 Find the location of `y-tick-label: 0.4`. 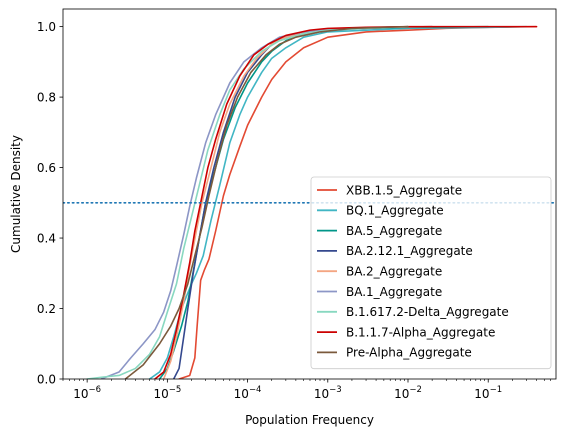

y-tick-label: 0.4 is located at coordinates (46, 238).